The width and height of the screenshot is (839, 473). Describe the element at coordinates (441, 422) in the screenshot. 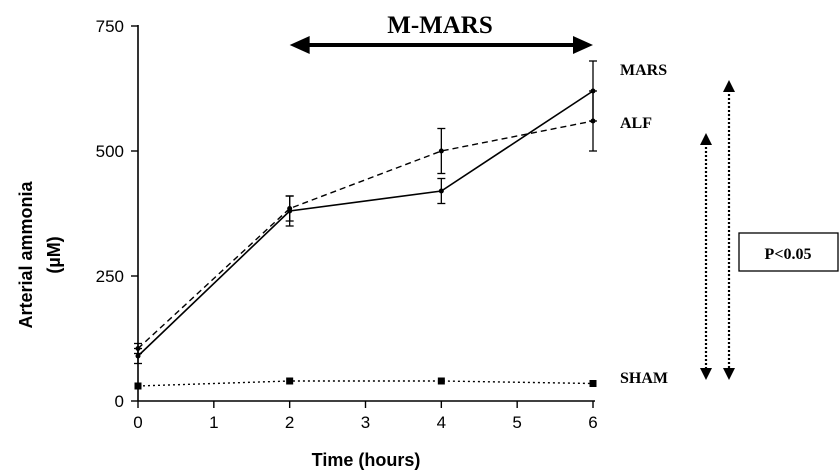

I see `x-tick-label: 4` at that location.